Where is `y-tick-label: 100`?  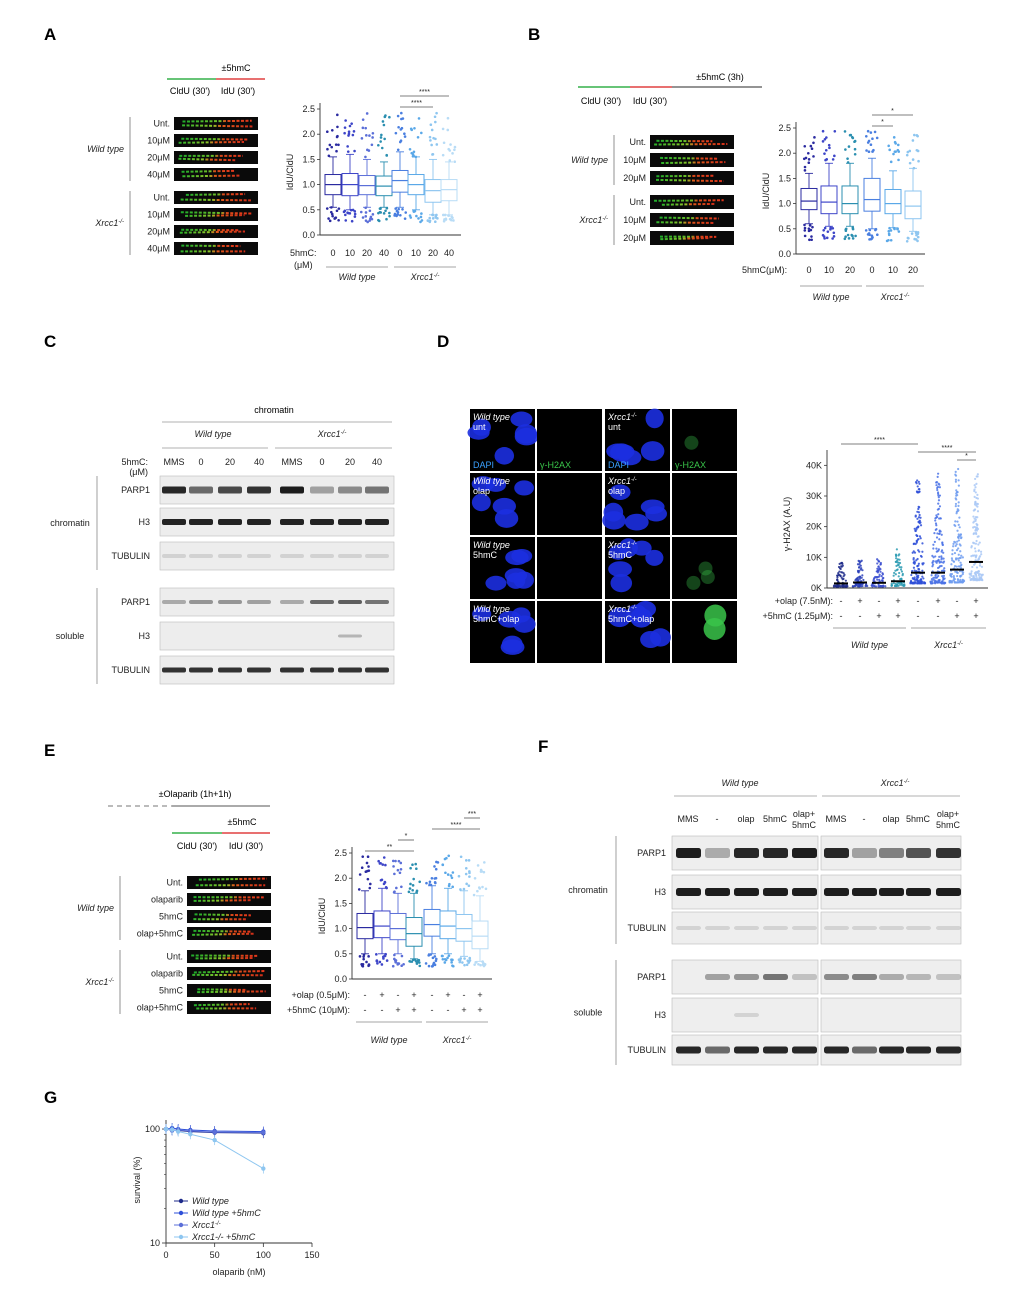 y-tick-label: 100 is located at coordinates (152, 1129).